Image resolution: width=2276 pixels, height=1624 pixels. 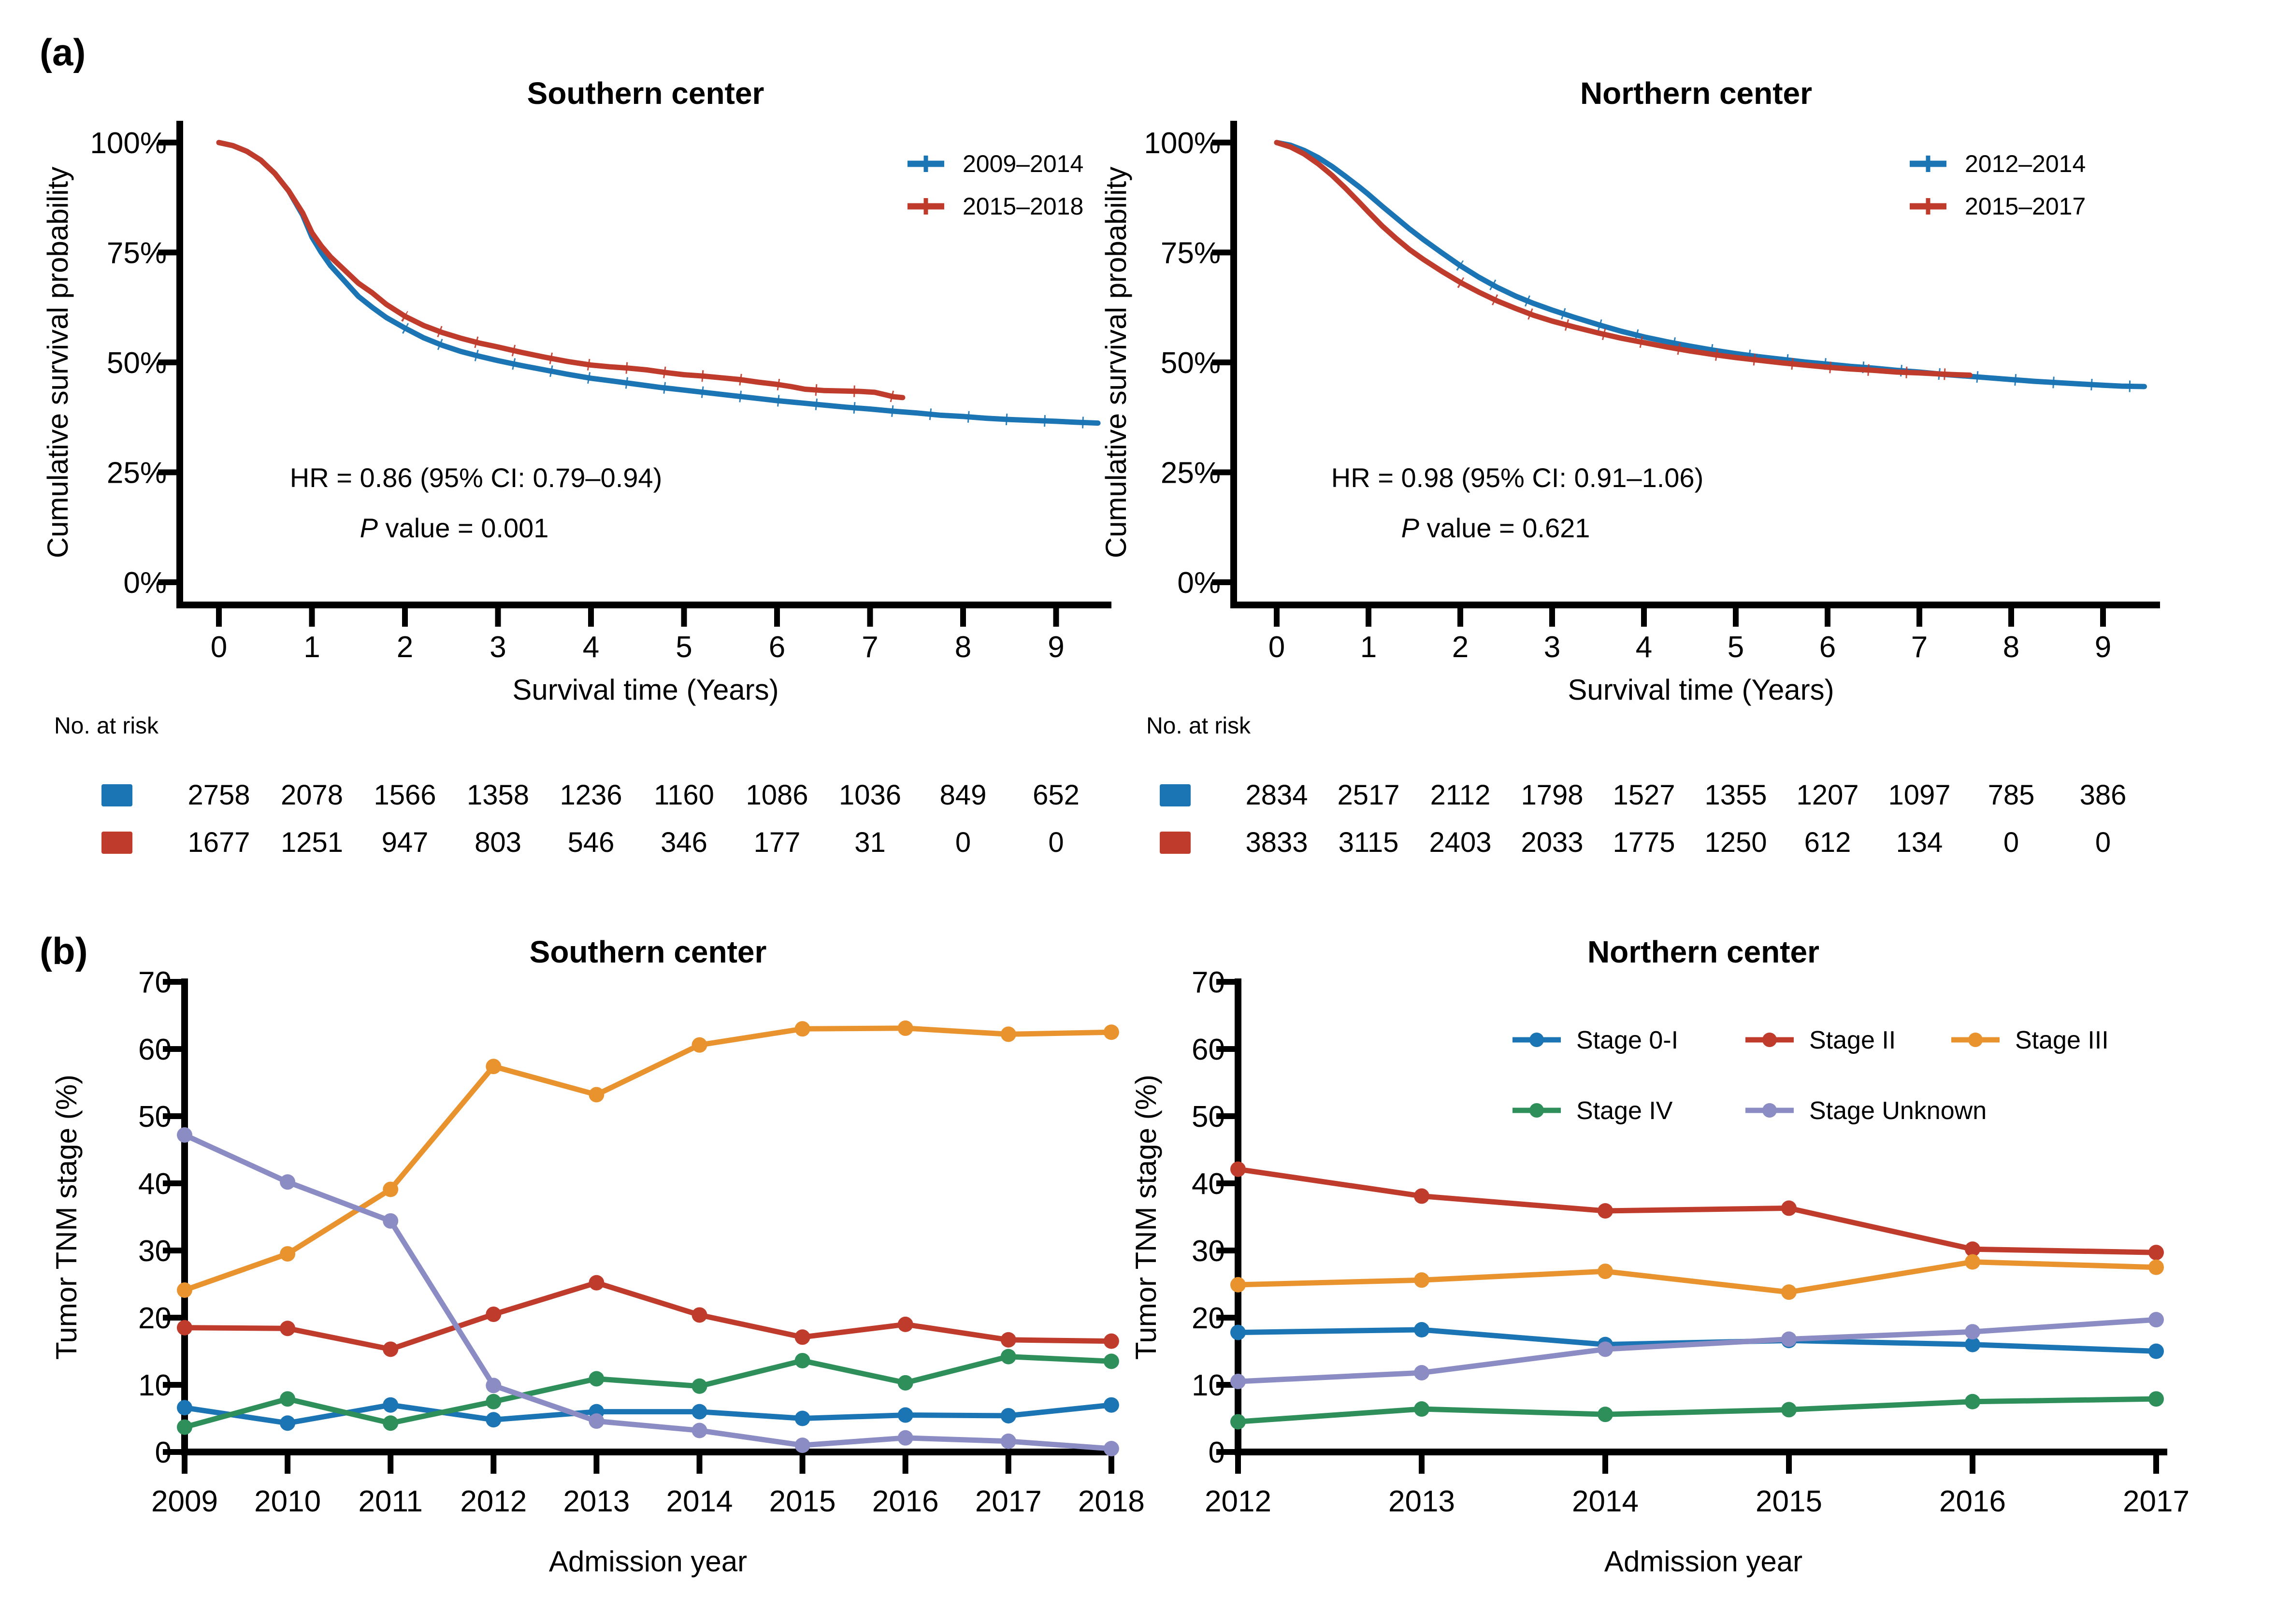 What do you see at coordinates (1644, 647) in the screenshot?
I see `x-tick-label: 4` at bounding box center [1644, 647].